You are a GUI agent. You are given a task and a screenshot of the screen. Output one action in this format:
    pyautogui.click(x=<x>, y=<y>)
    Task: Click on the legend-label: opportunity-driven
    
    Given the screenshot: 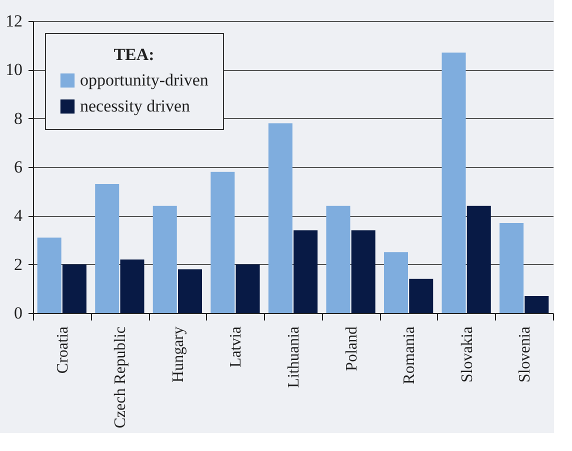 What is the action you would take?
    pyautogui.click(x=144, y=80)
    